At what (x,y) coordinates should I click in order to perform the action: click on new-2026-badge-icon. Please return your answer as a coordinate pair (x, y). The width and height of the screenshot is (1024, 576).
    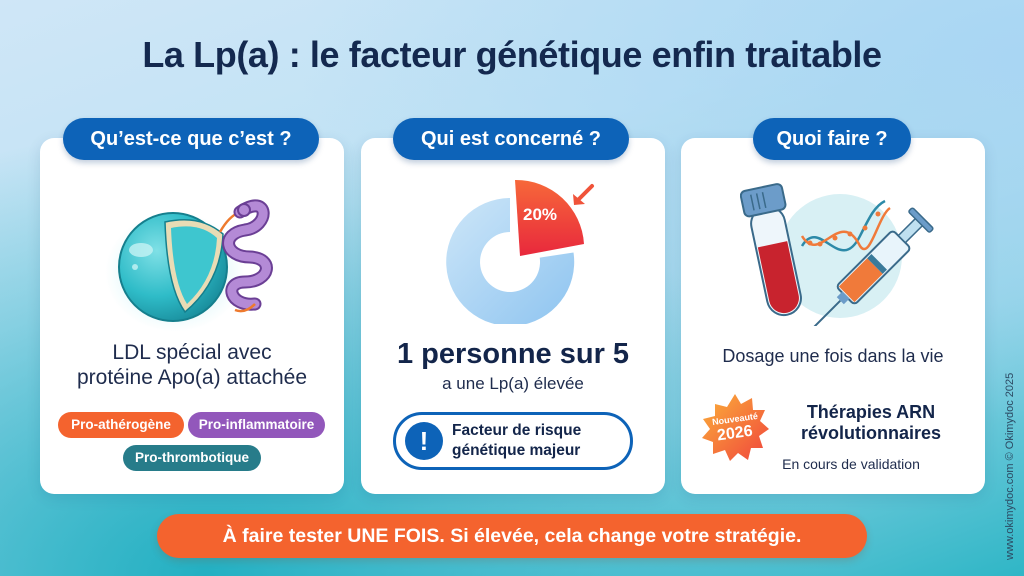
    Looking at the image, I should click on (735, 427).